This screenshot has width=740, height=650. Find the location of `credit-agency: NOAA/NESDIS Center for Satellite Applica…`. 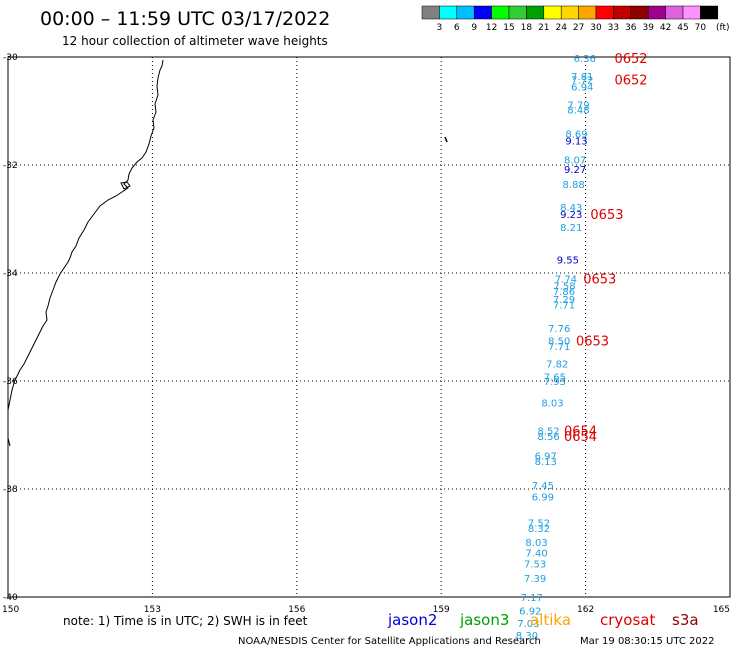

credit-agency: NOAA/NESDIS Center for Satellite Applica… is located at coordinates (389, 641).